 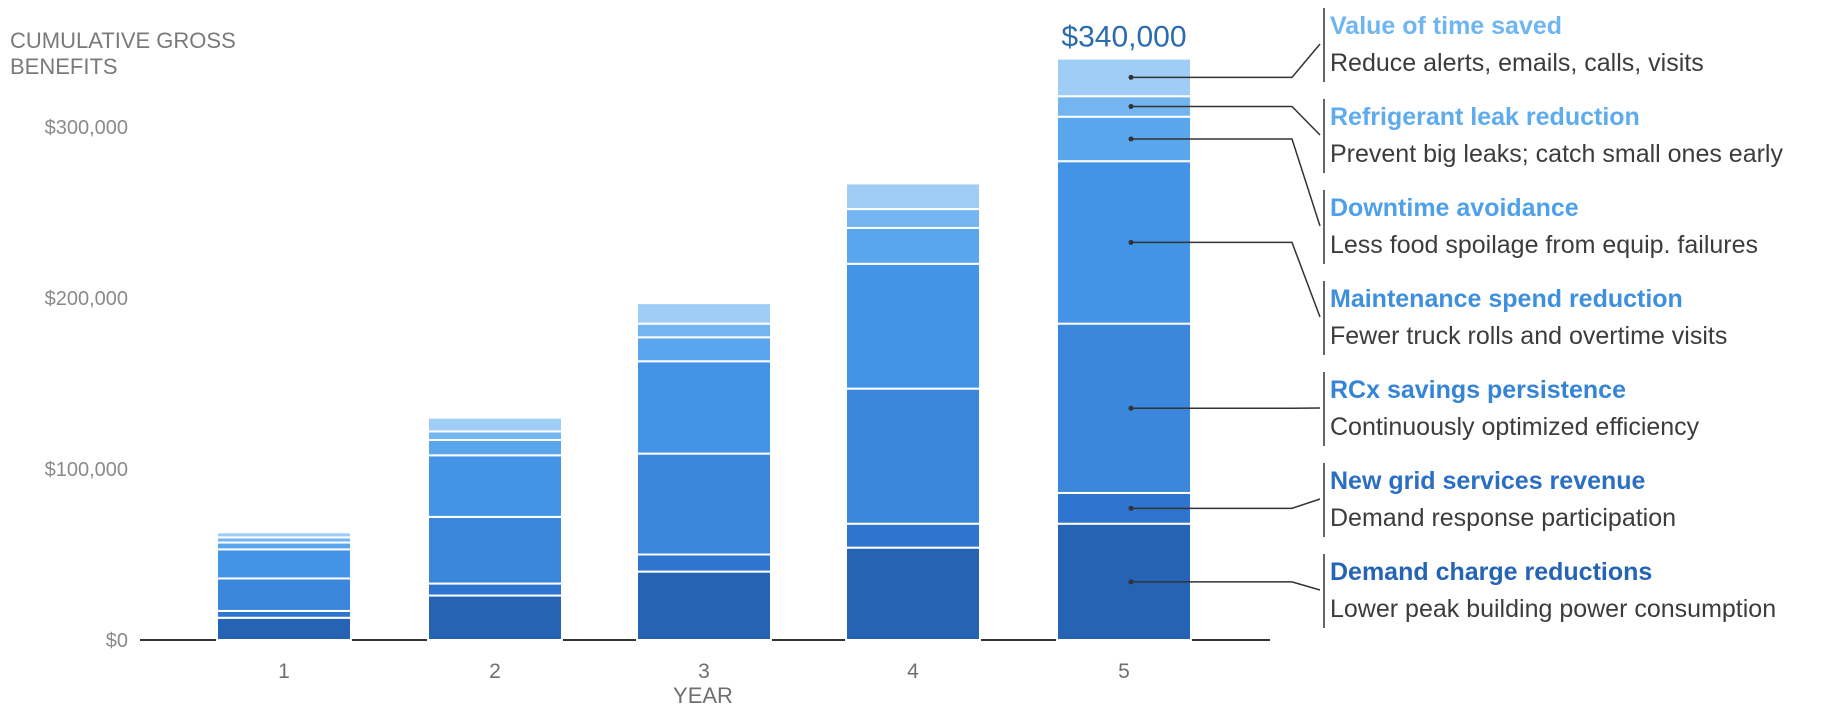 What do you see at coordinates (1544, 245) in the screenshot?
I see `legend-series-description: Less food spoilage from equip. failures` at bounding box center [1544, 245].